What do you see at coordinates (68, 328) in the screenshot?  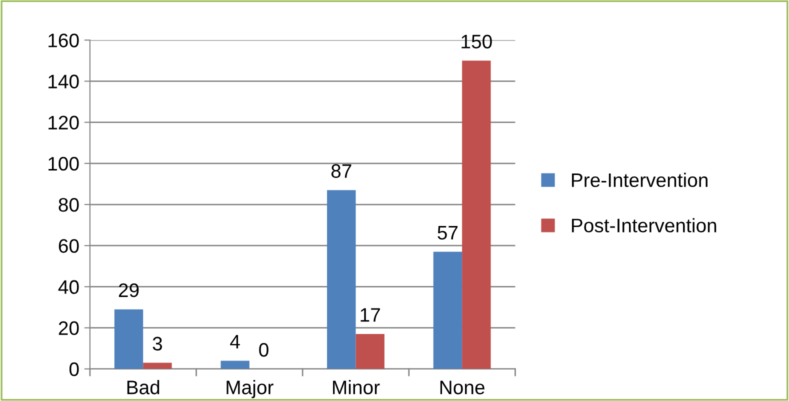 I see `y-tick-label: 20` at bounding box center [68, 328].